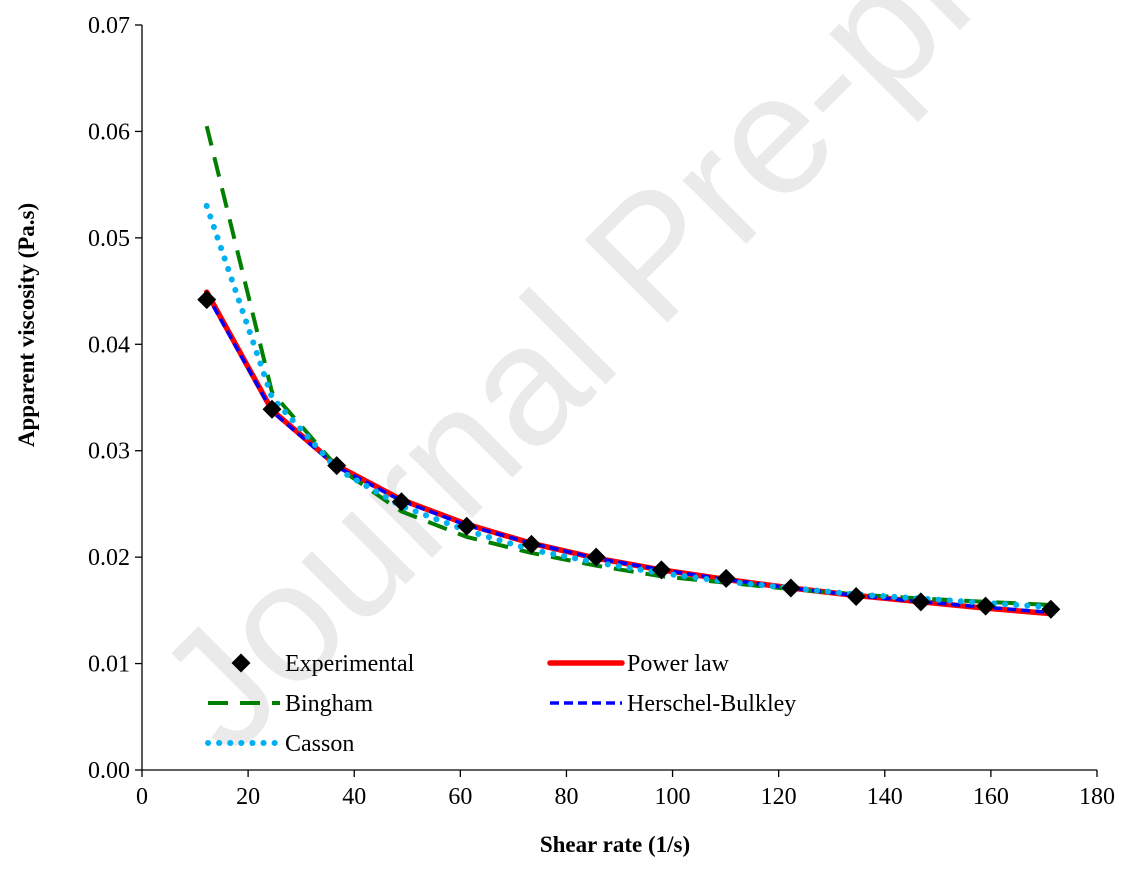 Image resolution: width=1129 pixels, height=869 pixels. I want to click on x-tick-label: 120, so click(779, 797).